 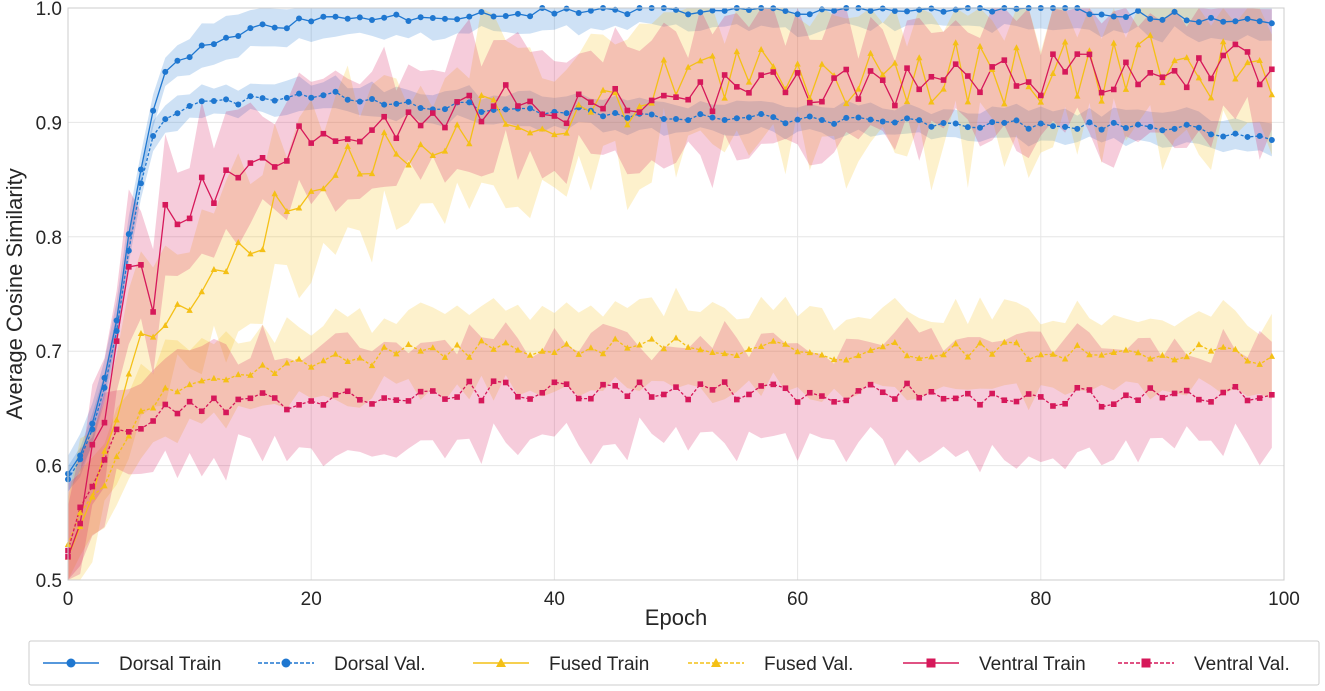 What do you see at coordinates (49, 10) in the screenshot?
I see `y-tick-label: 1.0` at bounding box center [49, 10].